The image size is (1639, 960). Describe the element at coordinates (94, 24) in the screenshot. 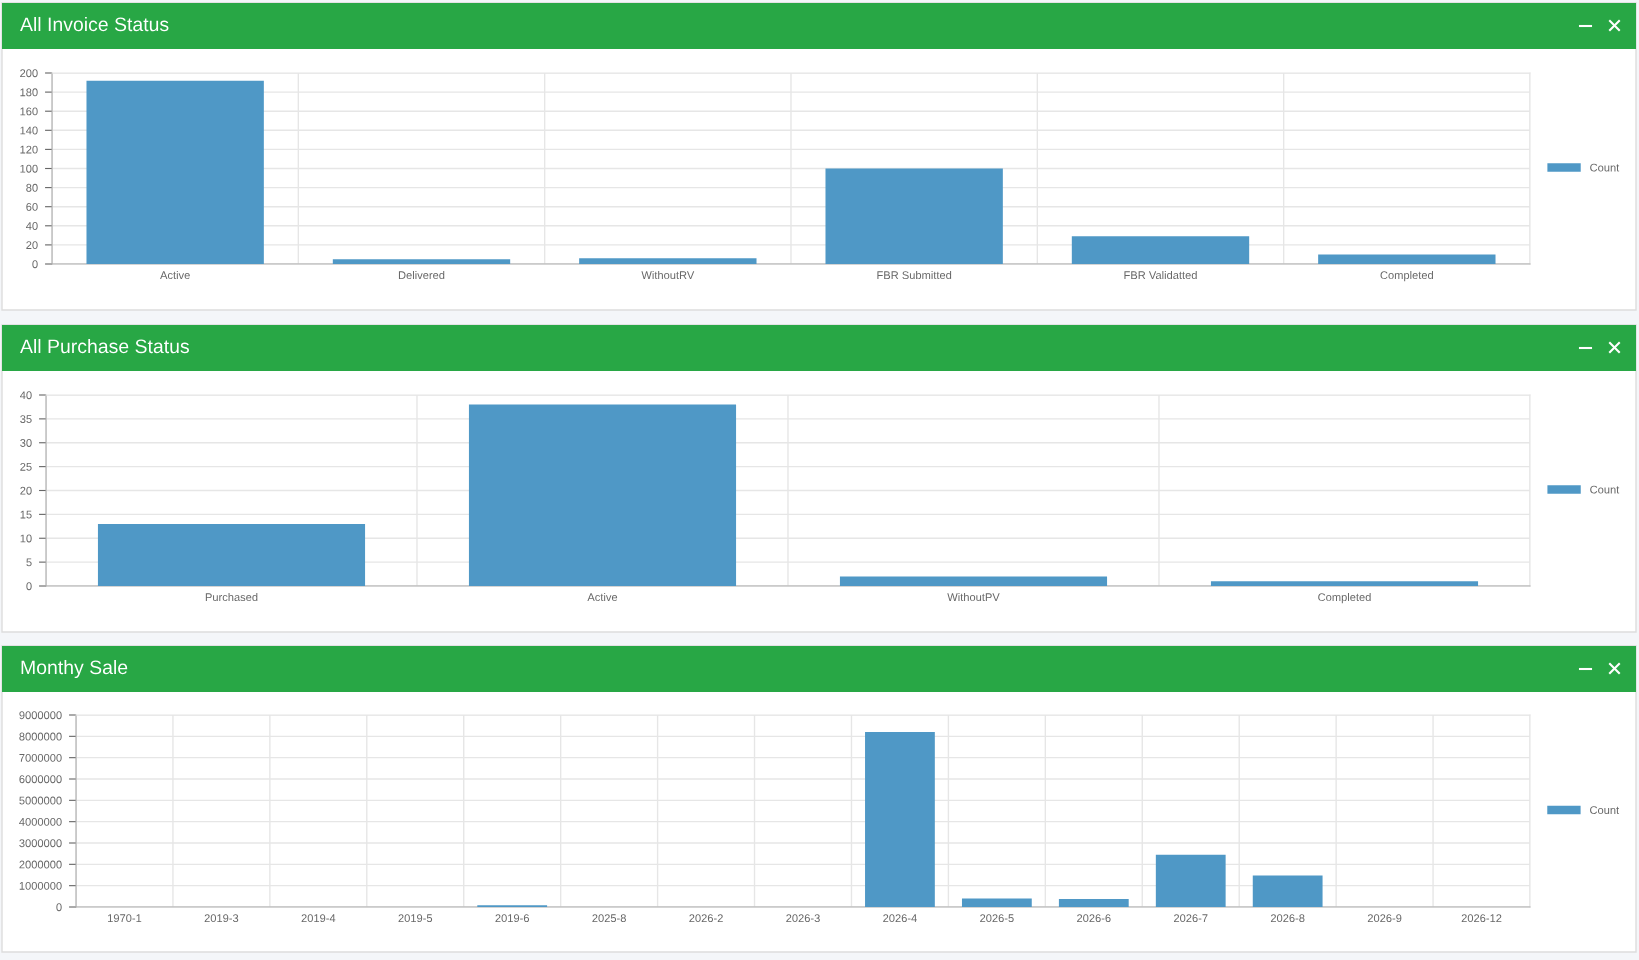

I see `chart-title: All Invoice Status` at that location.